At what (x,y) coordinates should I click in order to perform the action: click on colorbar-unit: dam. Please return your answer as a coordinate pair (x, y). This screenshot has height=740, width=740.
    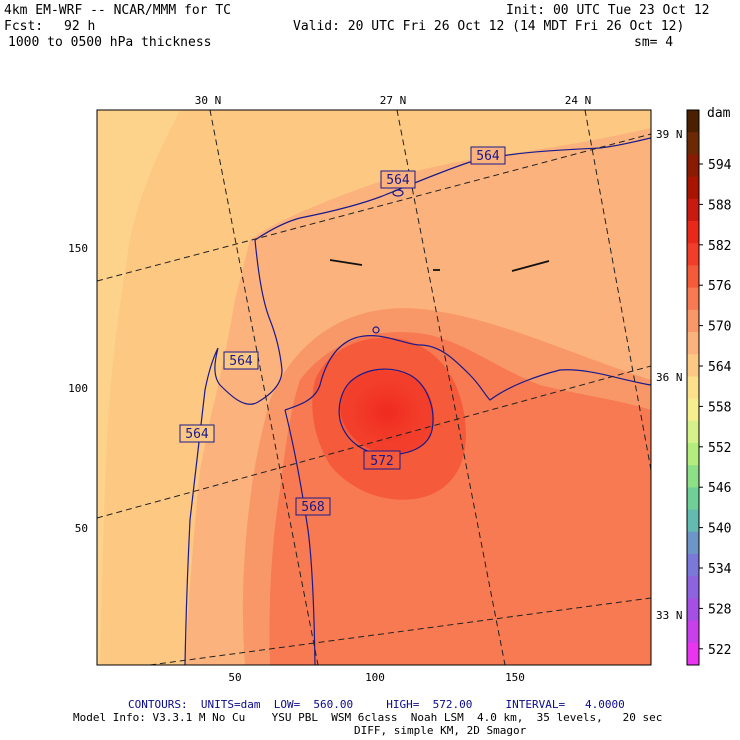
    Looking at the image, I should click on (719, 113).